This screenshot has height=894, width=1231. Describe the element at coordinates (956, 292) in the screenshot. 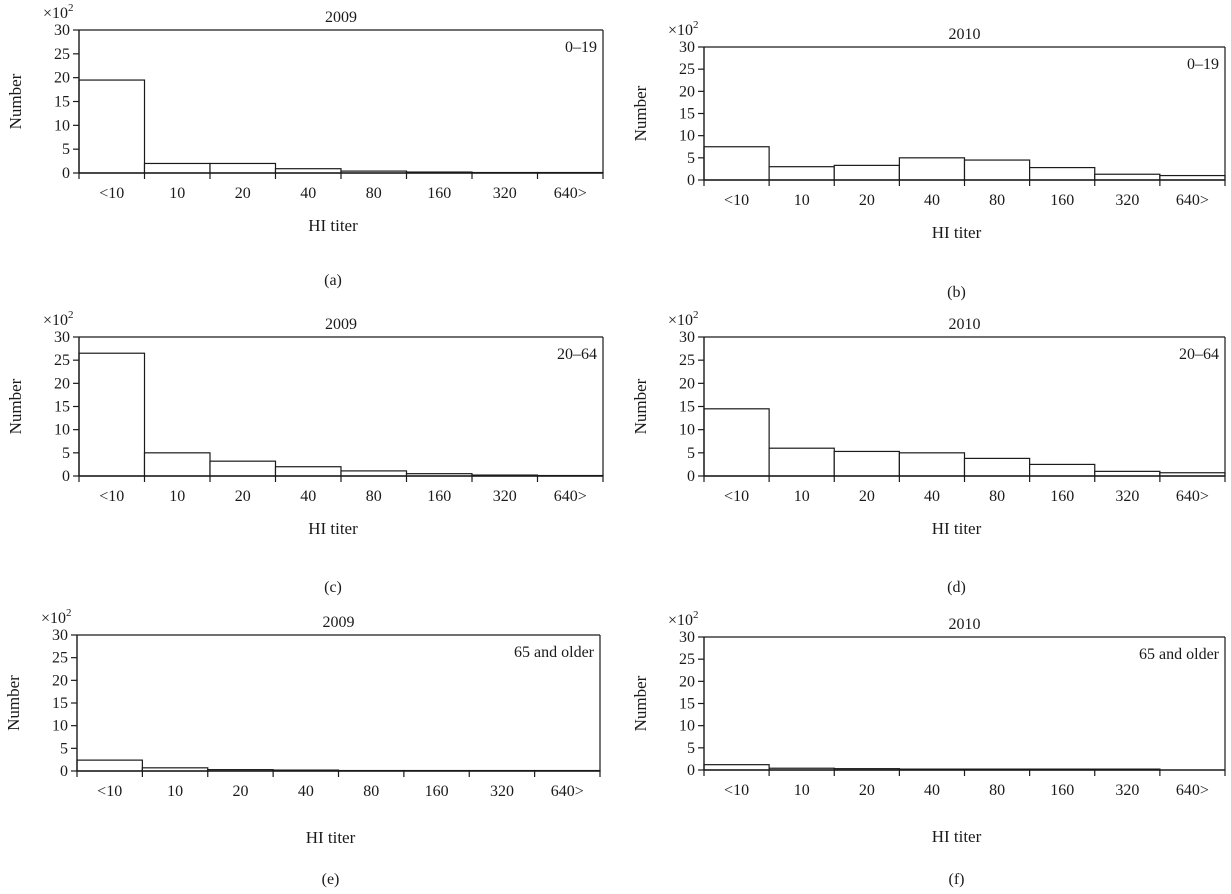

I see `panel-caption: (b)` at that location.